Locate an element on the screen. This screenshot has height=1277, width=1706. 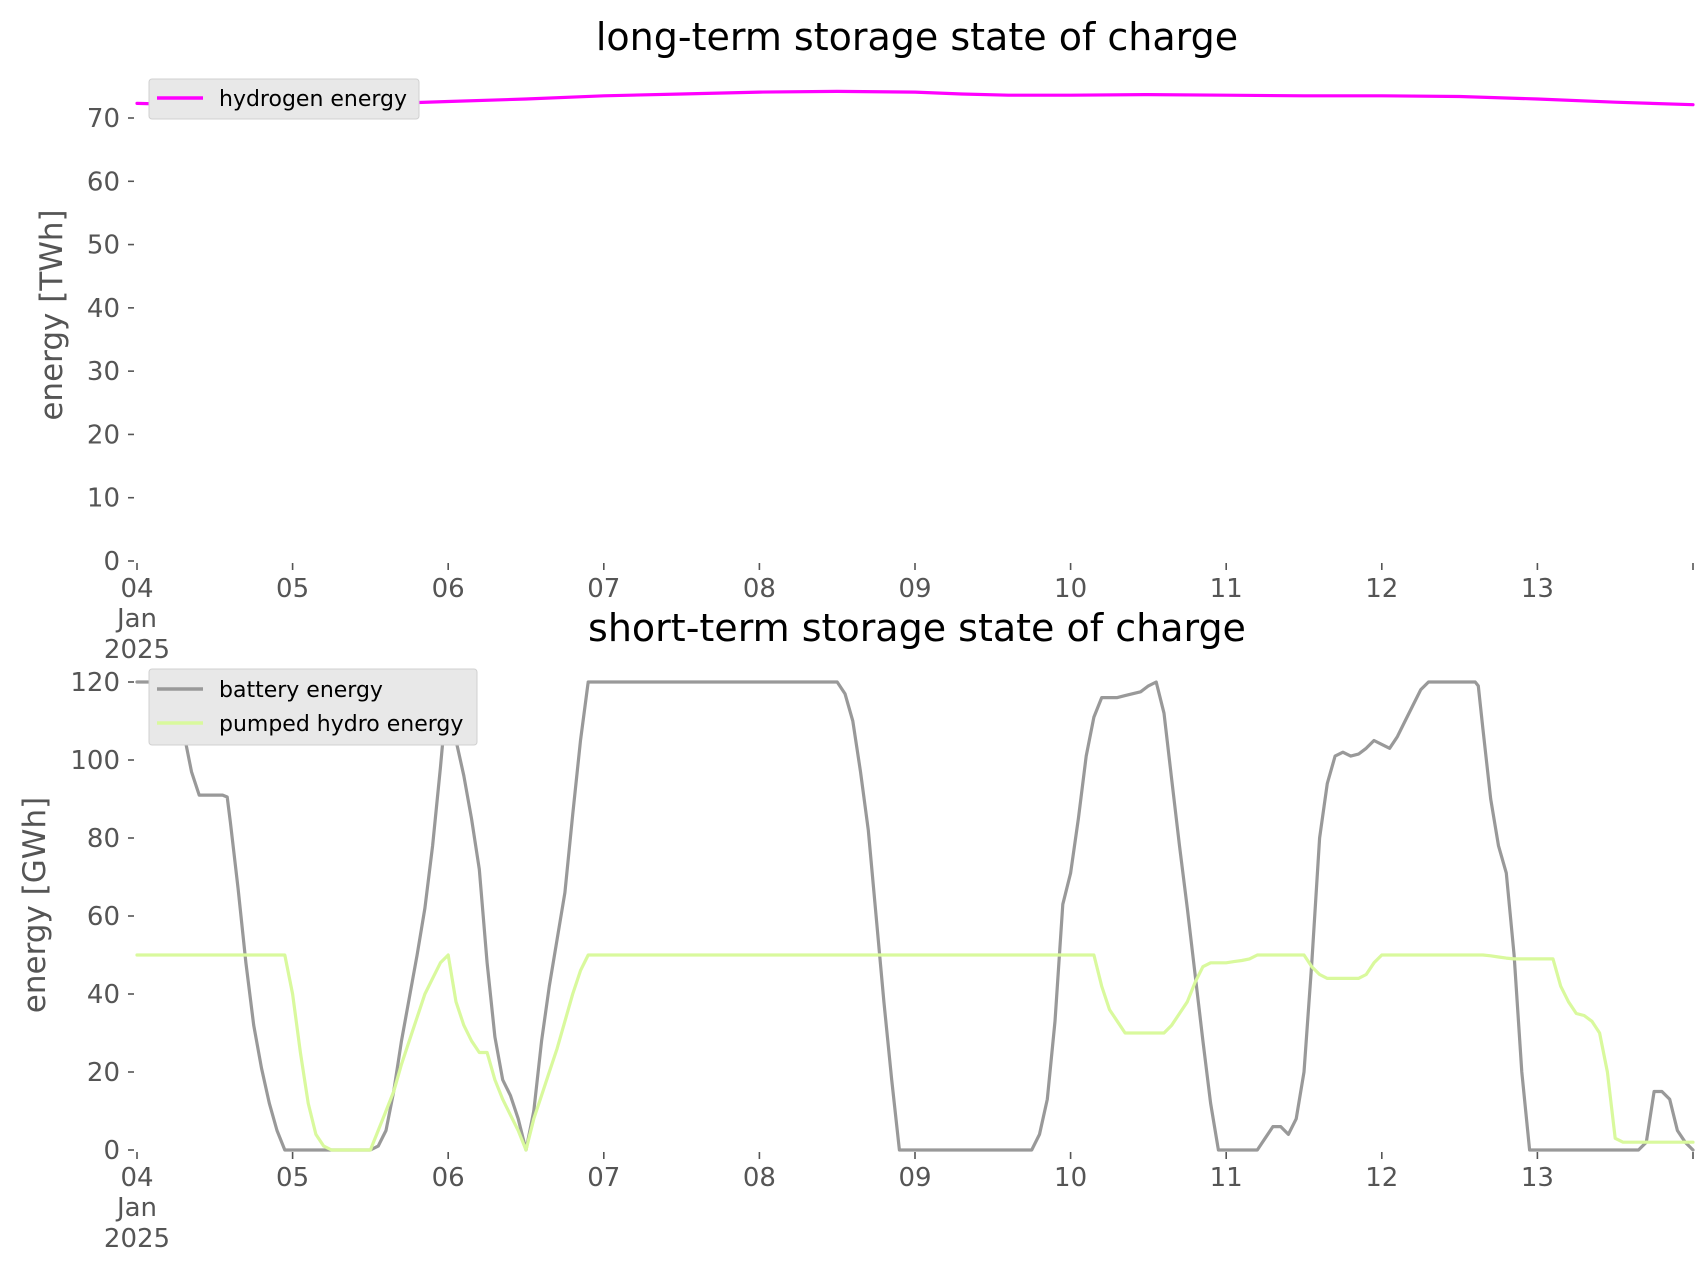
chart-title: short-term storage state of charge is located at coordinates (917, 628).